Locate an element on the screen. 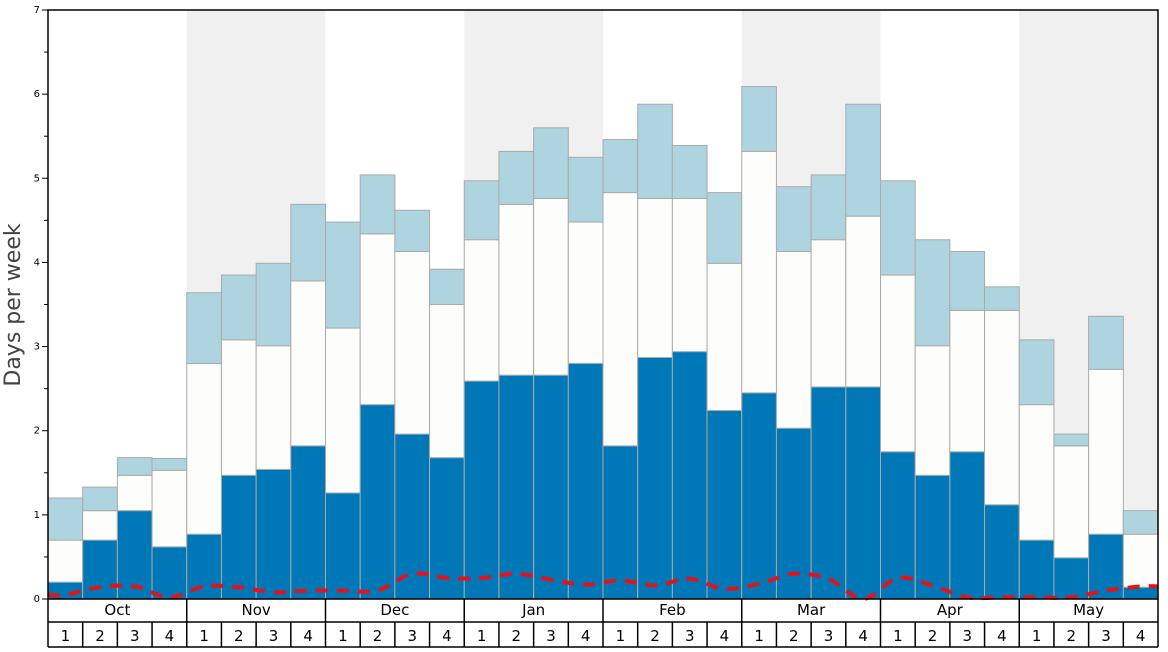  bar-dec-3-s3 is located at coordinates (412, 230).